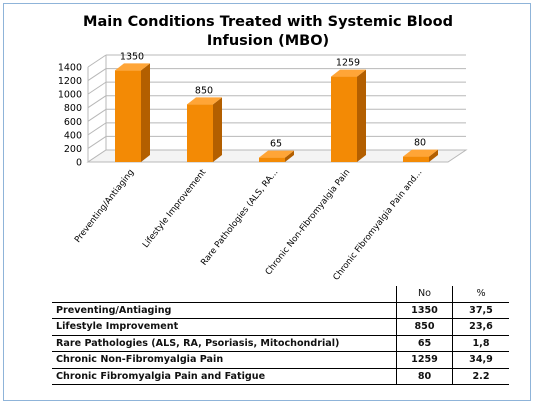 This screenshot has height=406, width=536. I want to click on x-tick-label: Chronic Non-Fibromyalgia Pain, so click(308, 223).